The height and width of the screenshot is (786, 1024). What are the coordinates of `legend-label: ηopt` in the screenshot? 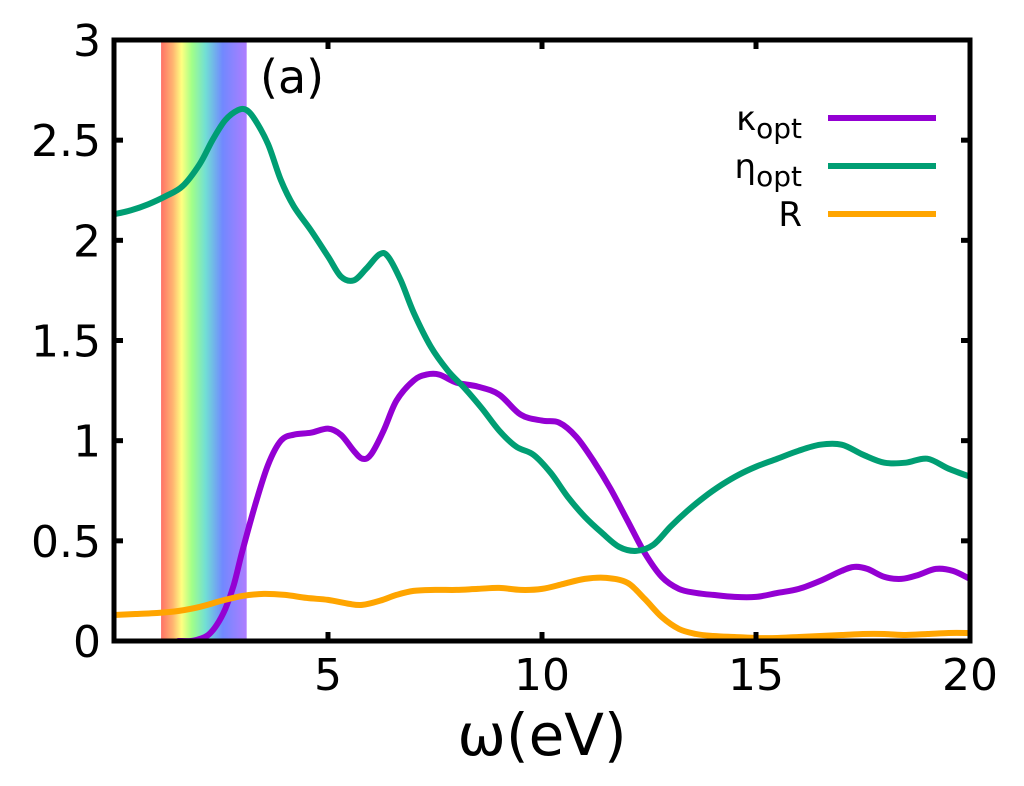 It's located at (768, 170).